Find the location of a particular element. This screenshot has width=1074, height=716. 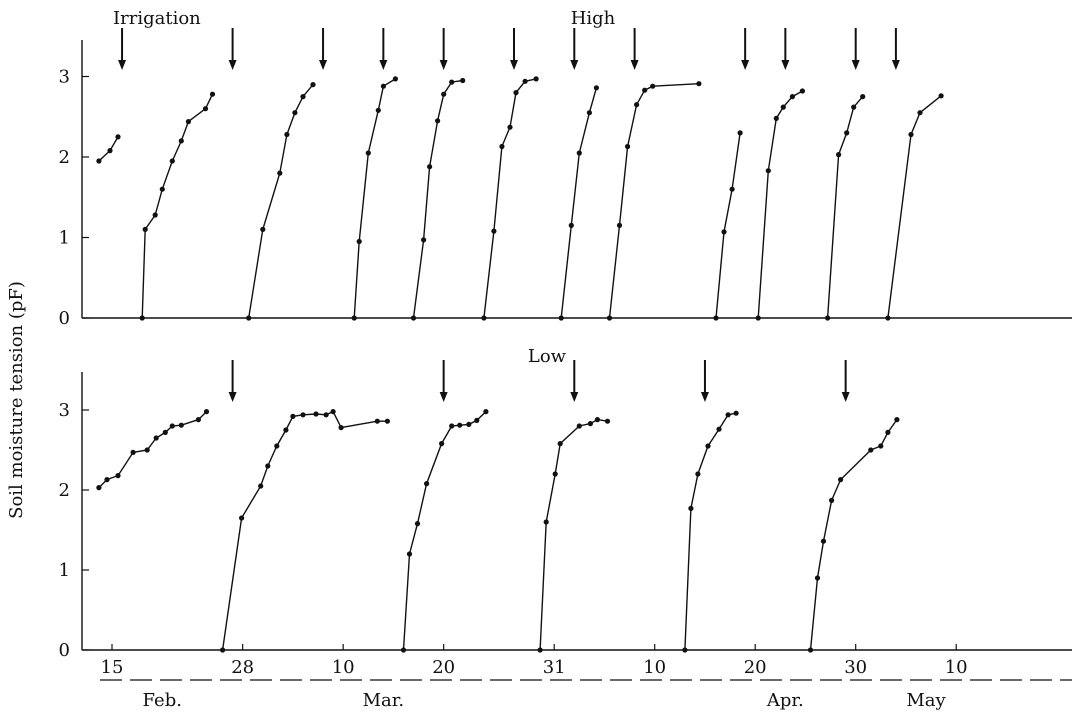

x-tick-label: 28 is located at coordinates (242, 667).